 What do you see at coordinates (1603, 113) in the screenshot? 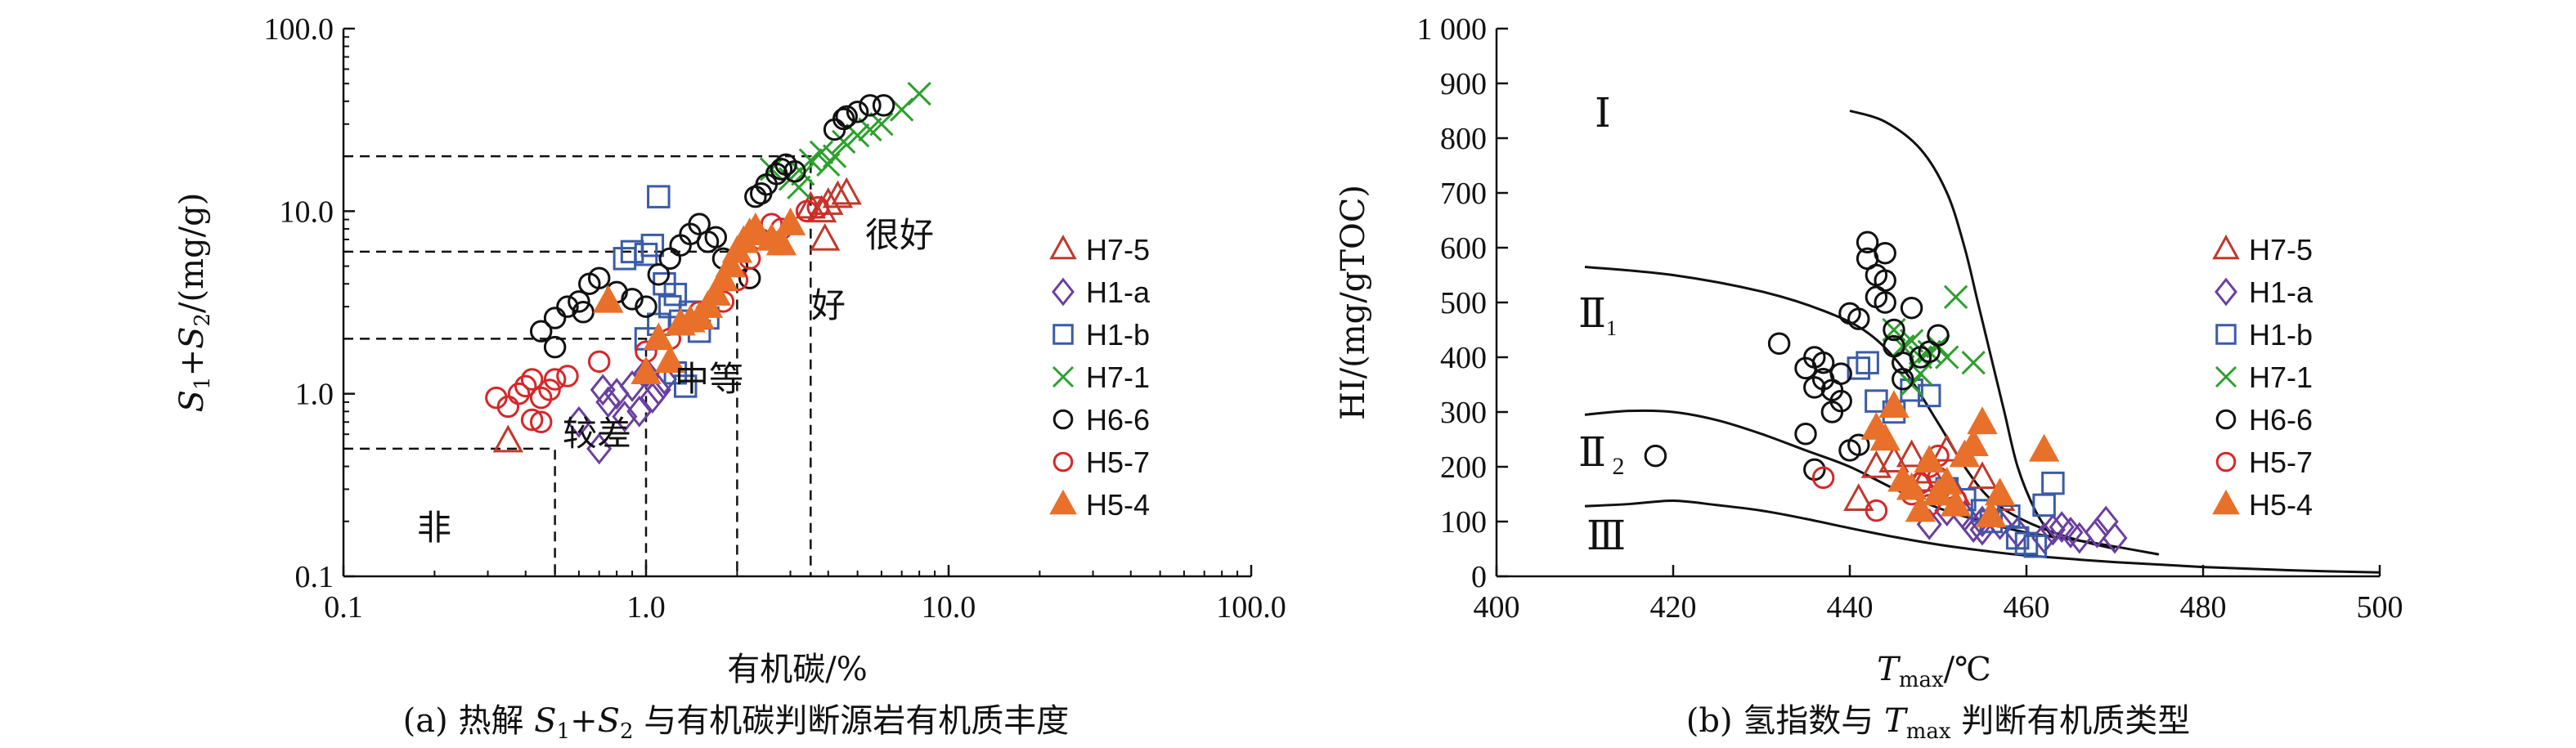
I see `zone-label-type-I: Ⅰ` at bounding box center [1603, 113].